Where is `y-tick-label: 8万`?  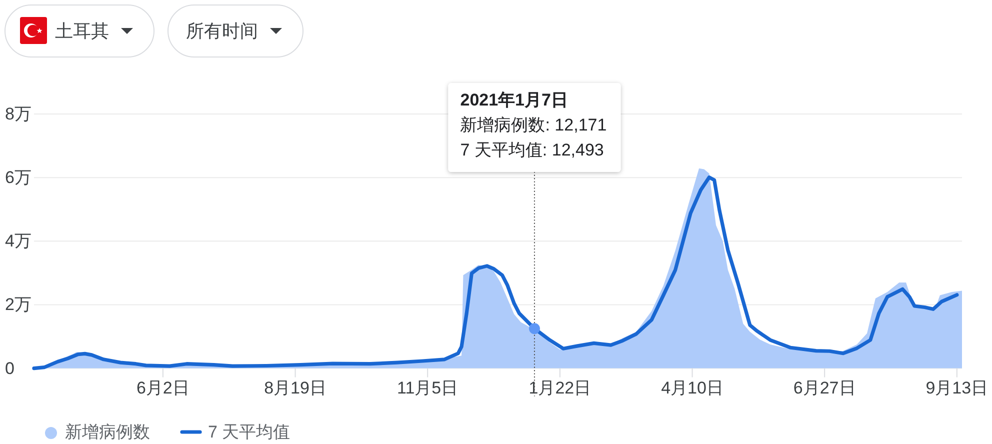
y-tick-label: 8万 is located at coordinates (18, 114).